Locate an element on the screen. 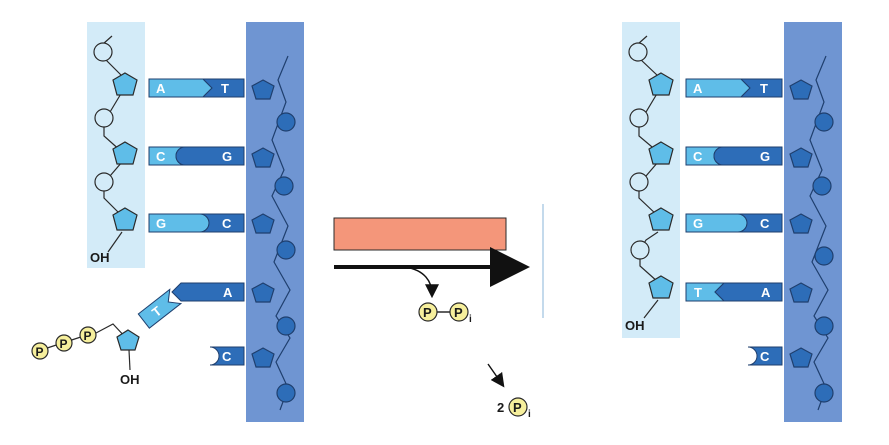 The height and width of the screenshot is (445, 889). left-base-pair-3: G C is located at coordinates (196, 223).